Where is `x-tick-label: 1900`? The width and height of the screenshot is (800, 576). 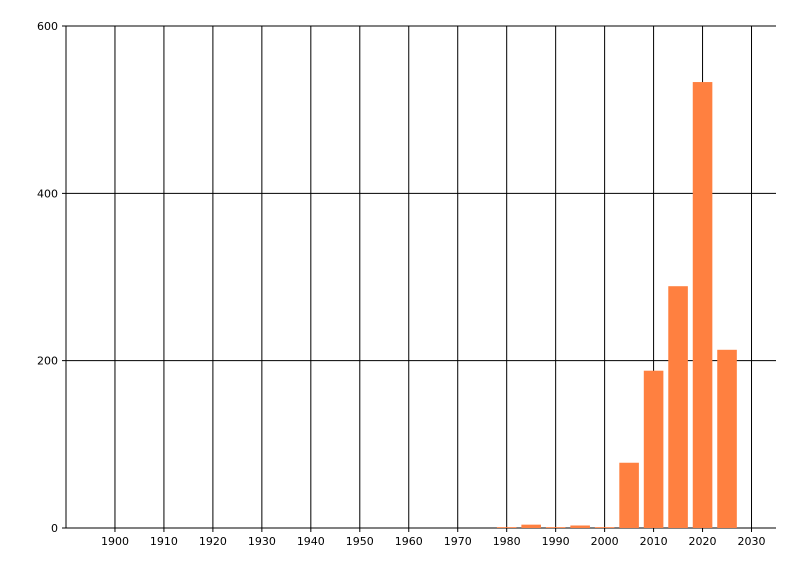 x-tick-label: 1900 is located at coordinates (115, 541).